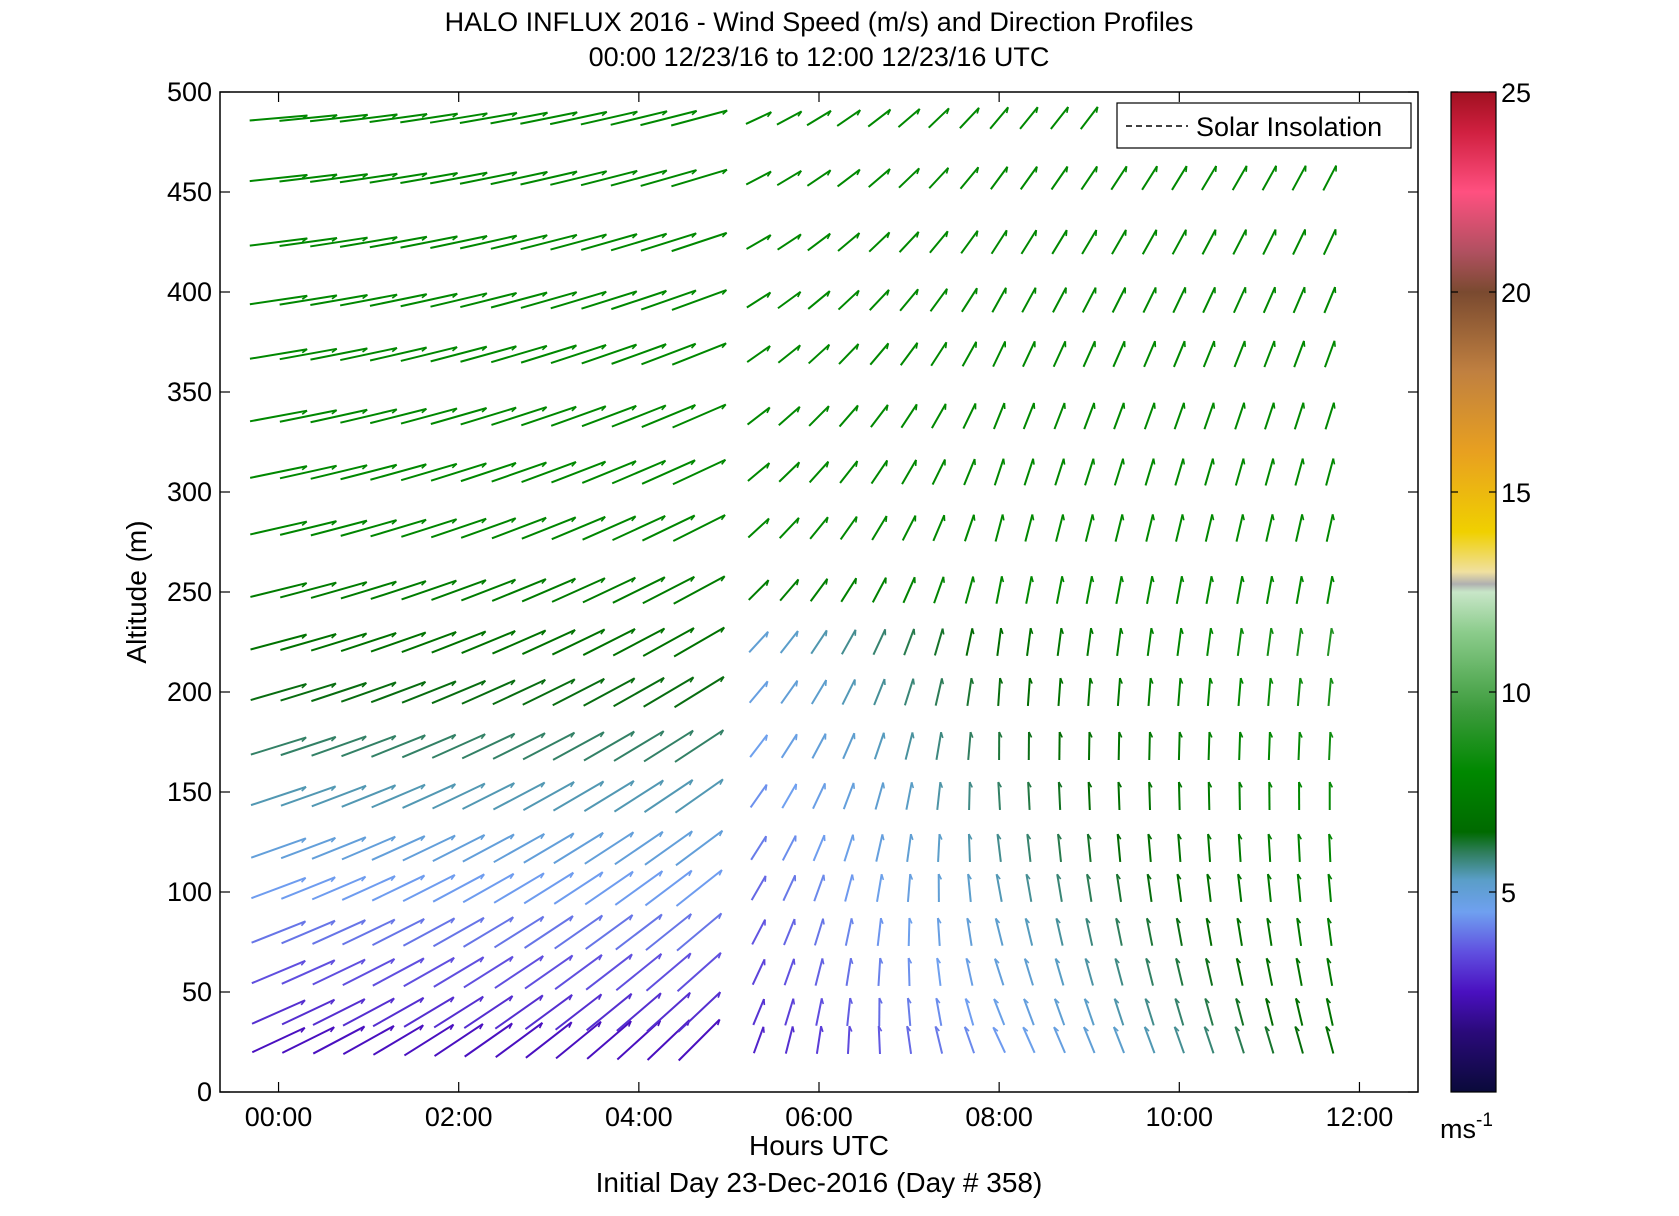 Image resolution: width=1679 pixels, height=1216 pixels. Describe the element at coordinates (189, 92) in the screenshot. I see `y-tick-label: 500` at that location.